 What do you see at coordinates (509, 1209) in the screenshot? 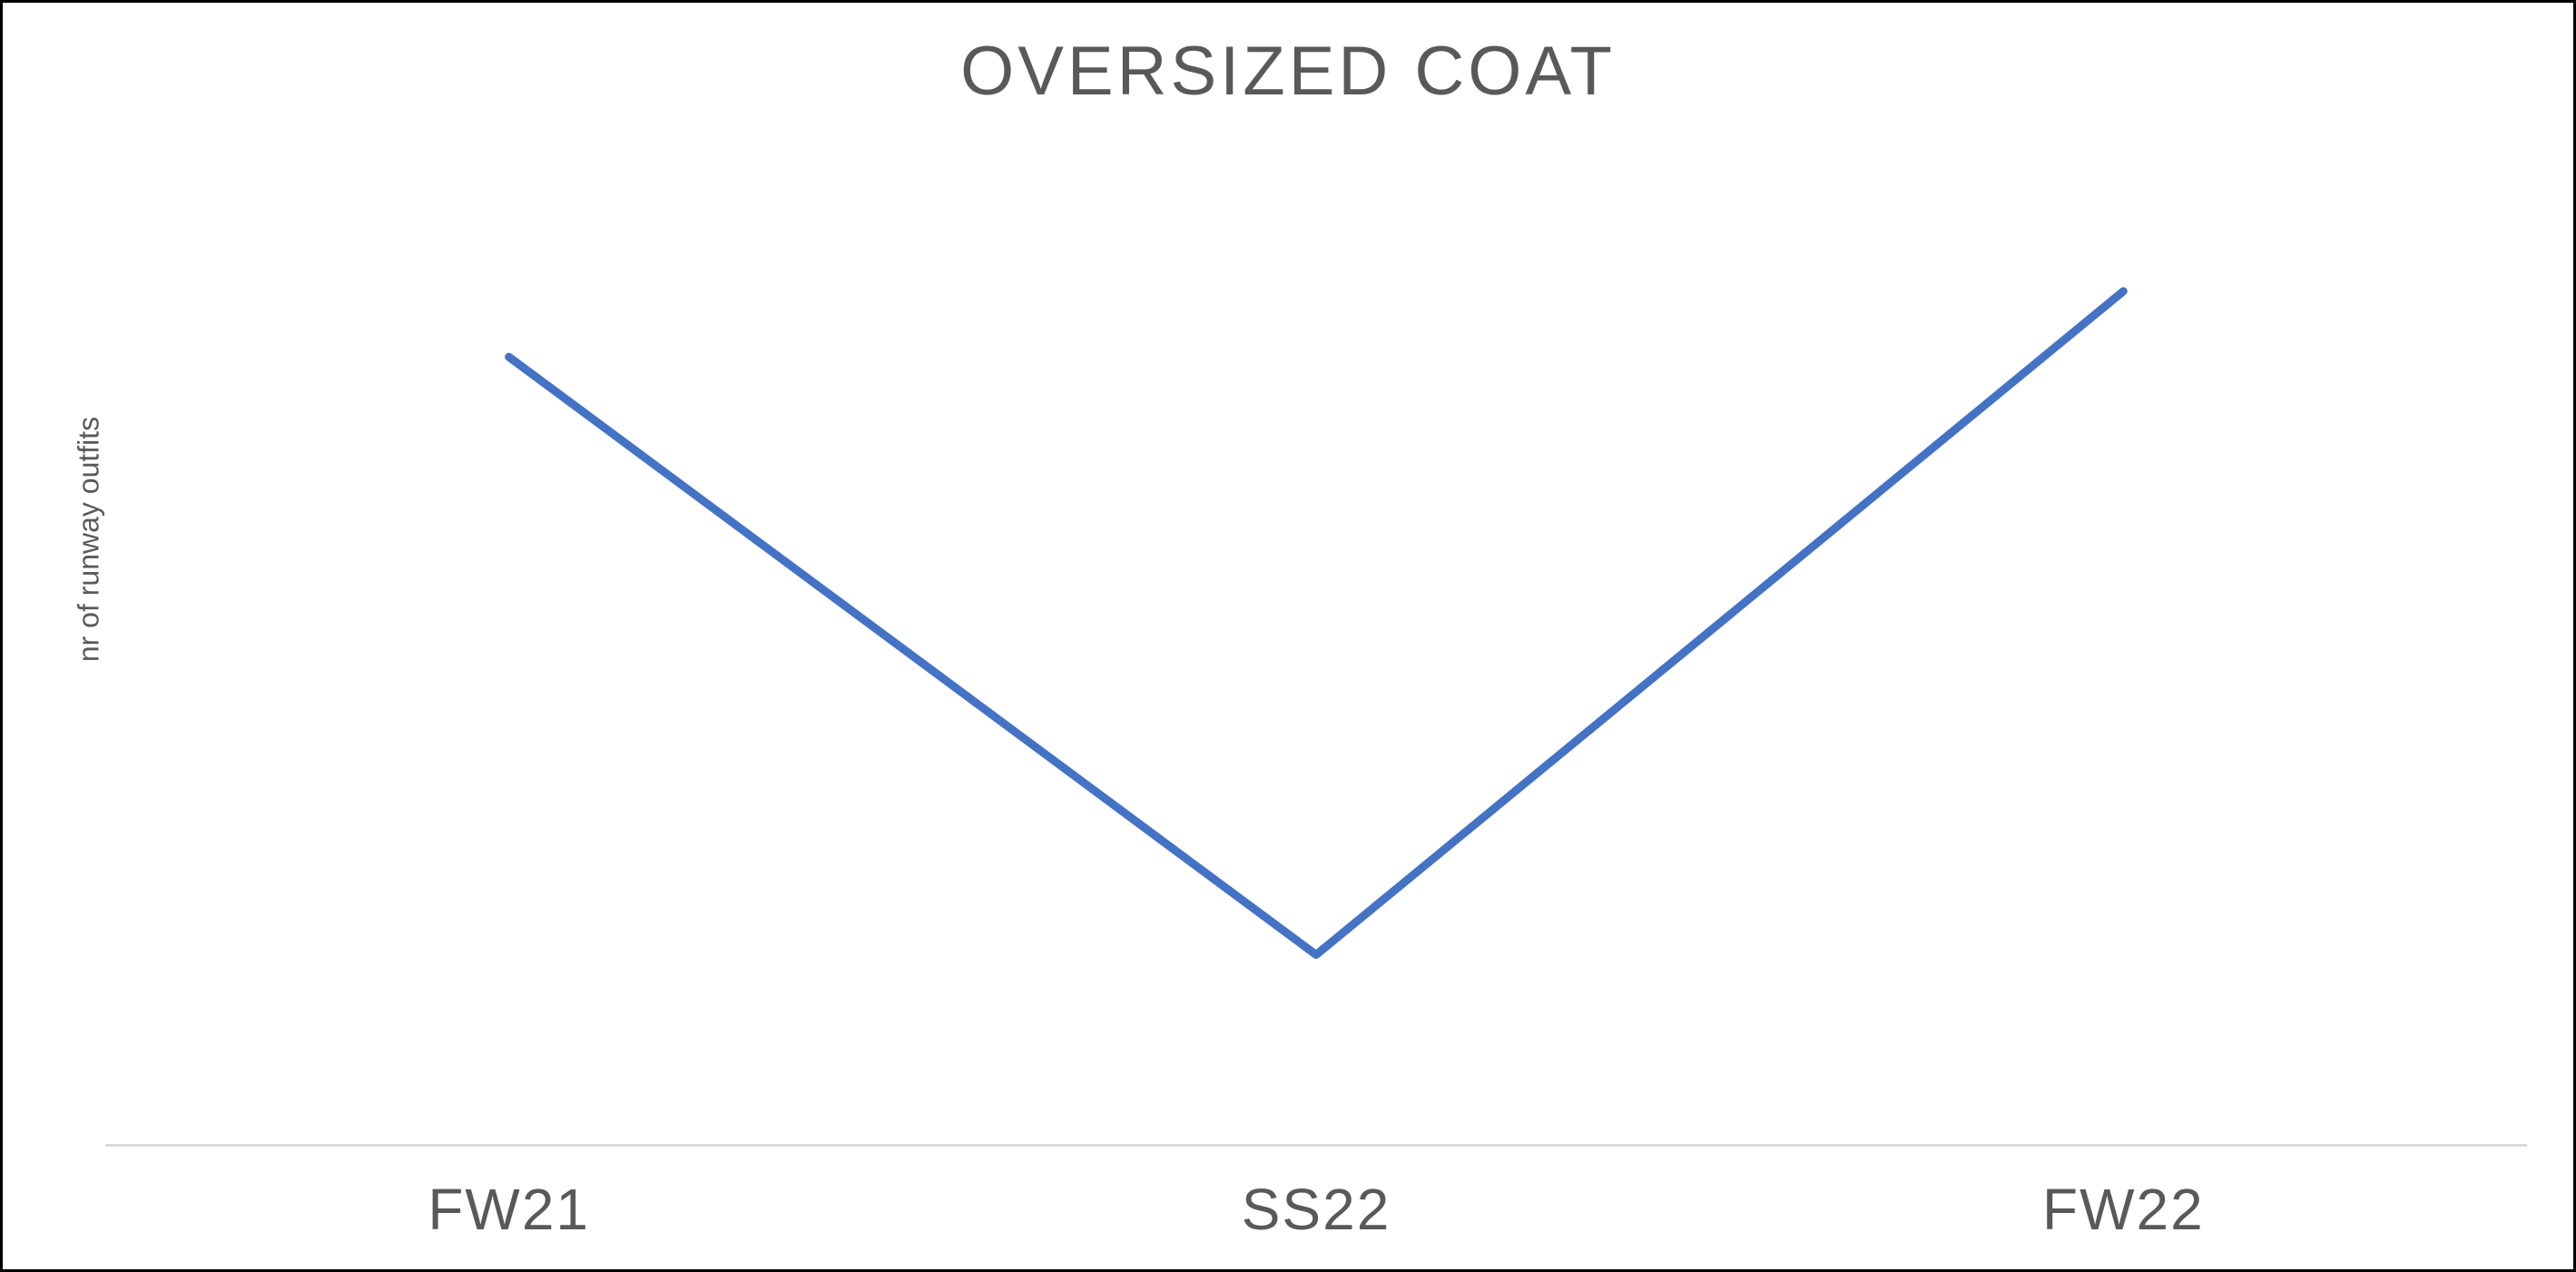
I see `x-tick-label: FW21` at bounding box center [509, 1209].